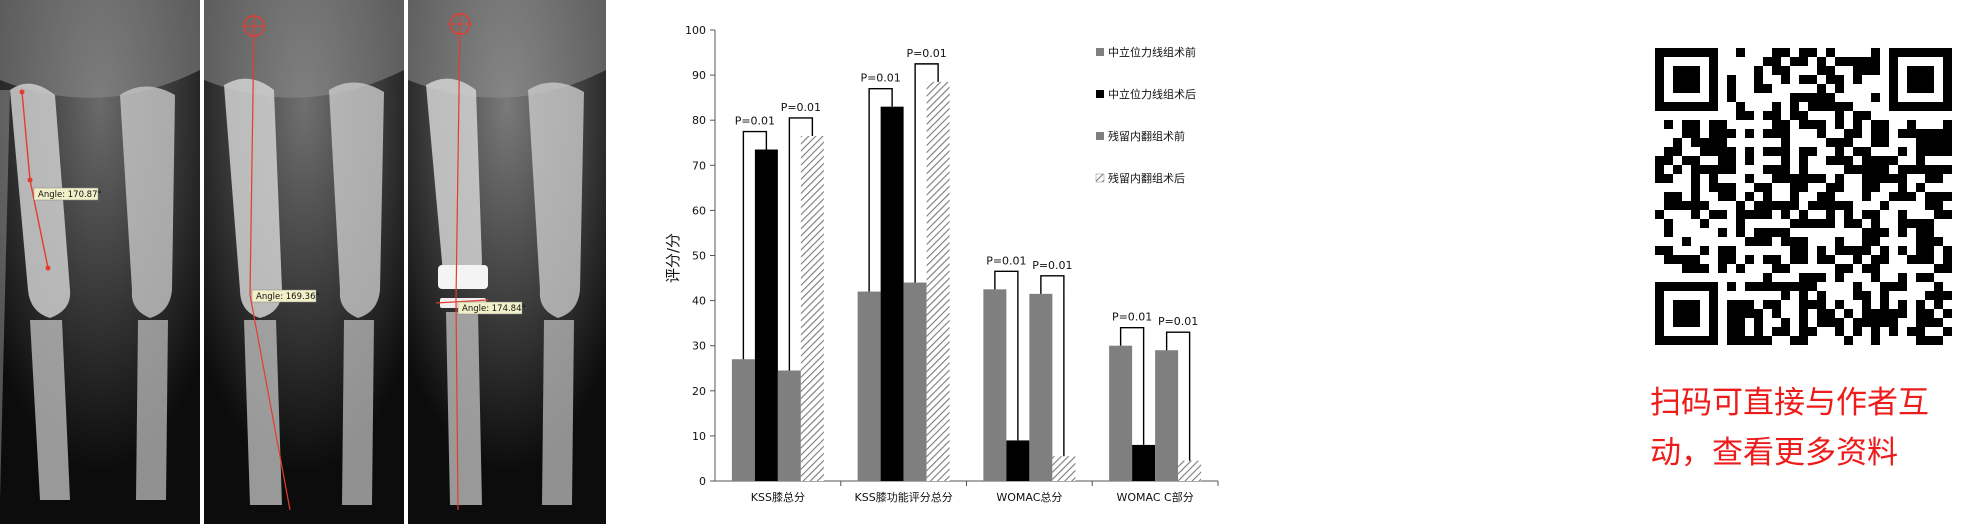 The image size is (1967, 524). I want to click on y-axis-title: 评分/分, so click(673, 258).